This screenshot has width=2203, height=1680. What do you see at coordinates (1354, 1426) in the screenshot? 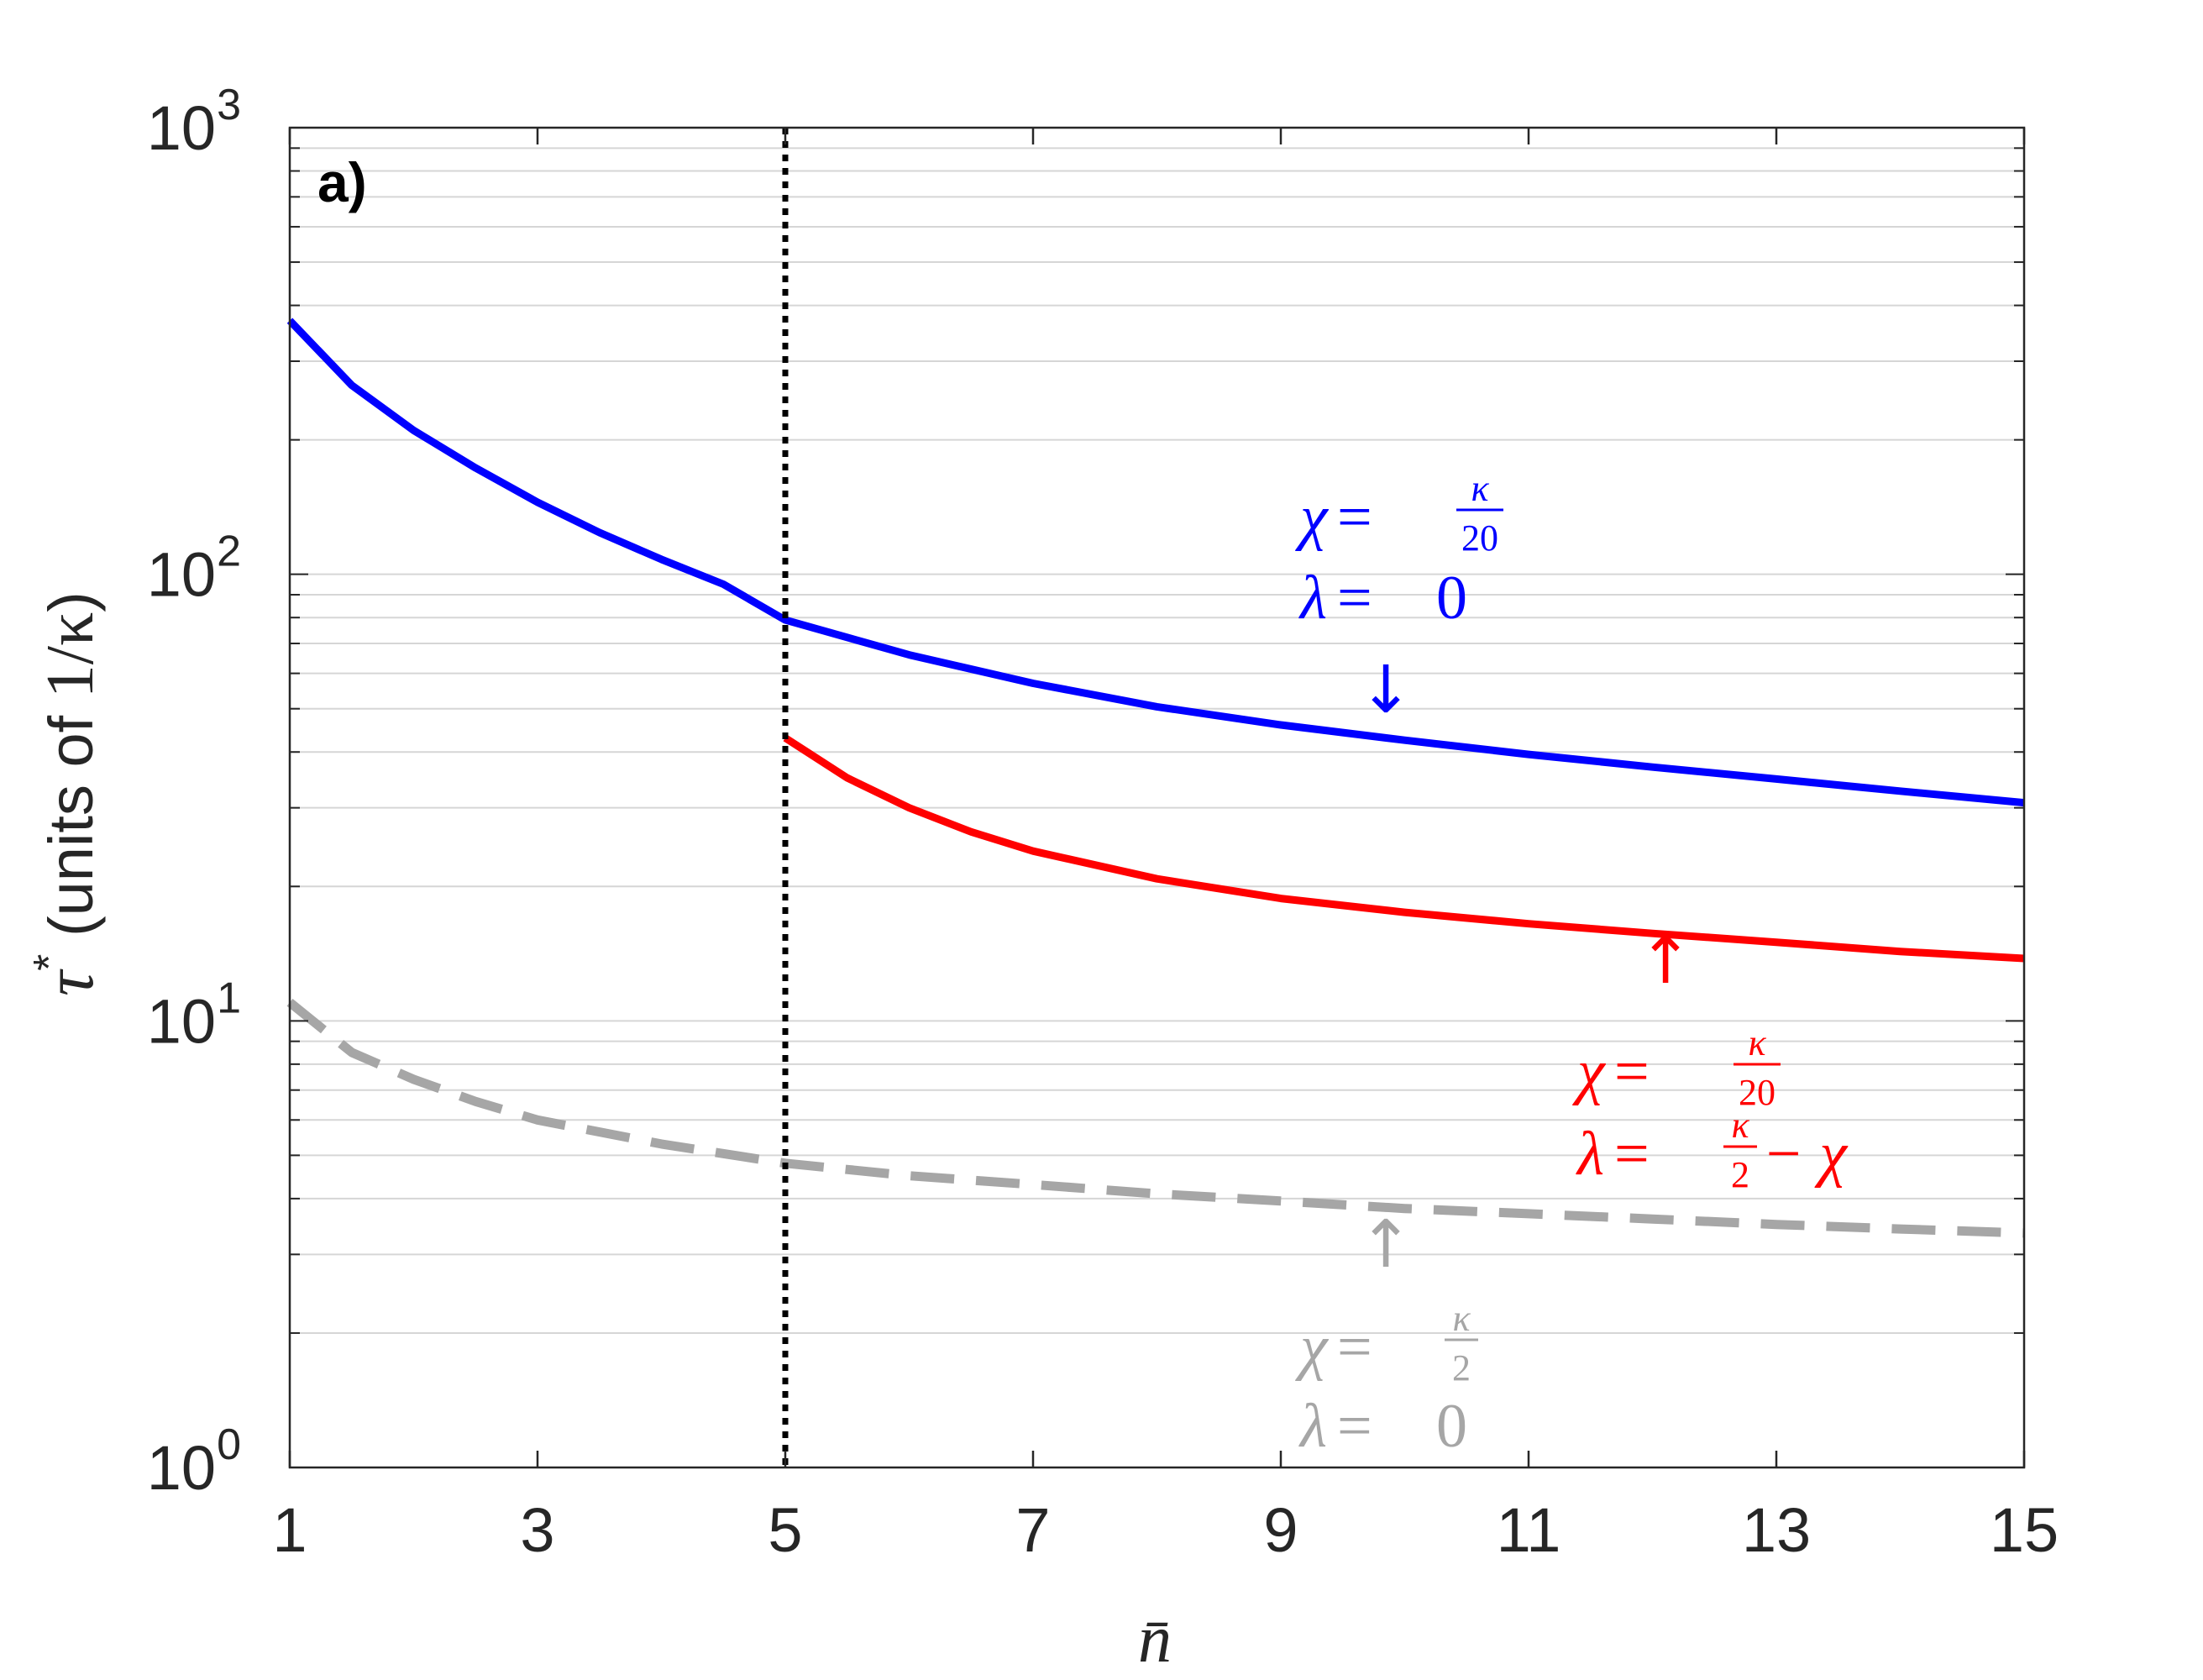
I see `annotation-gray-eq2: =` at bounding box center [1354, 1426].